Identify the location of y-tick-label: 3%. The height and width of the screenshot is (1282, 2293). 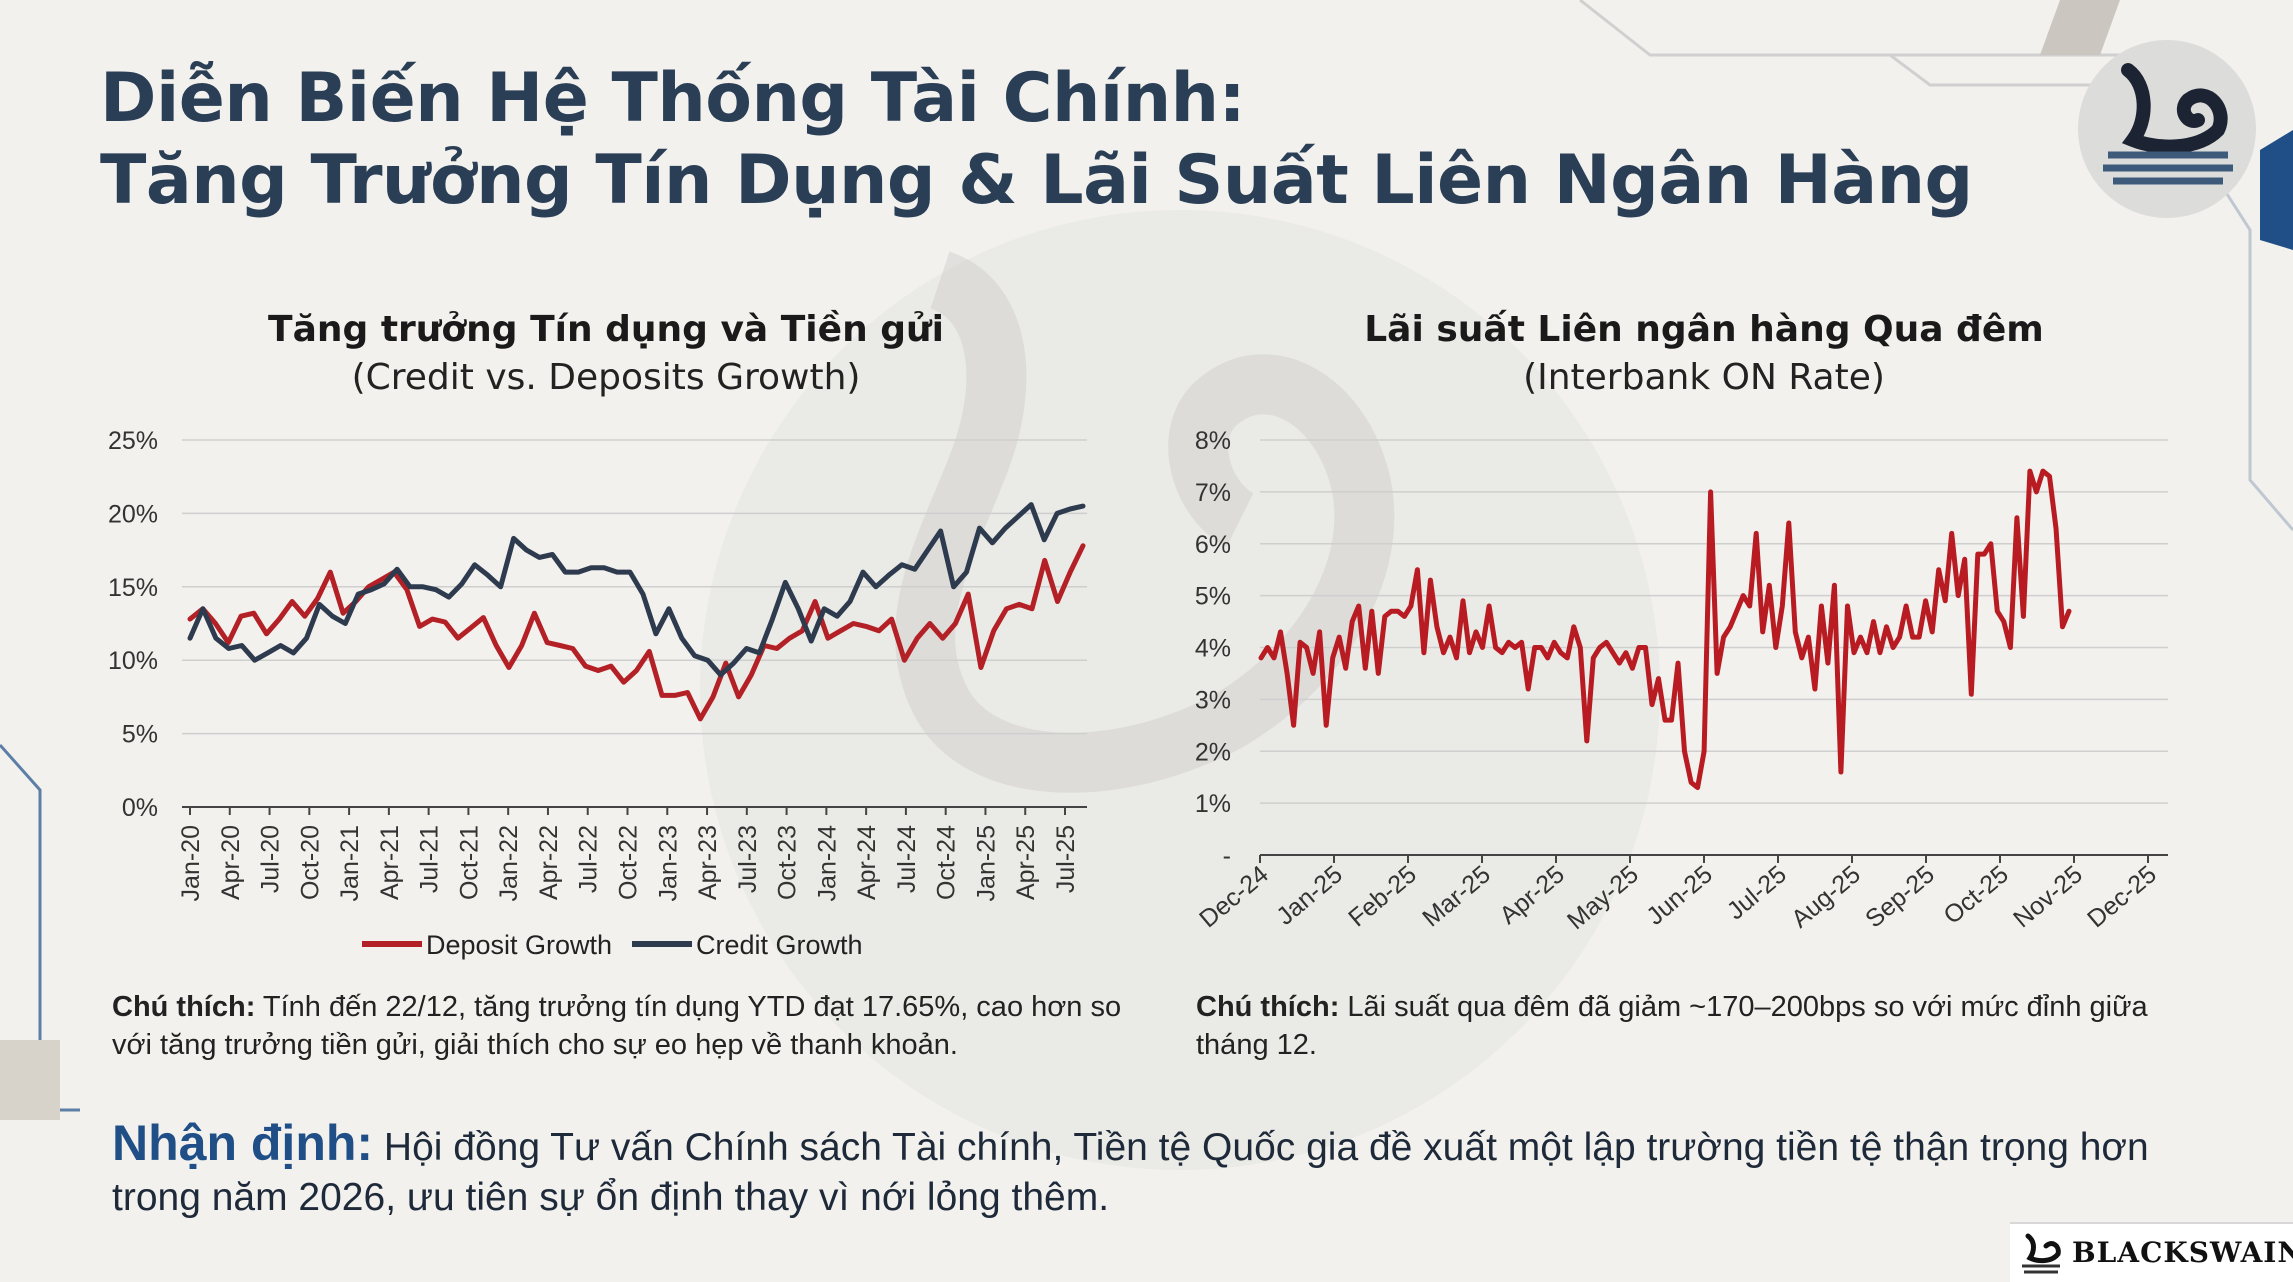
(1213, 700).